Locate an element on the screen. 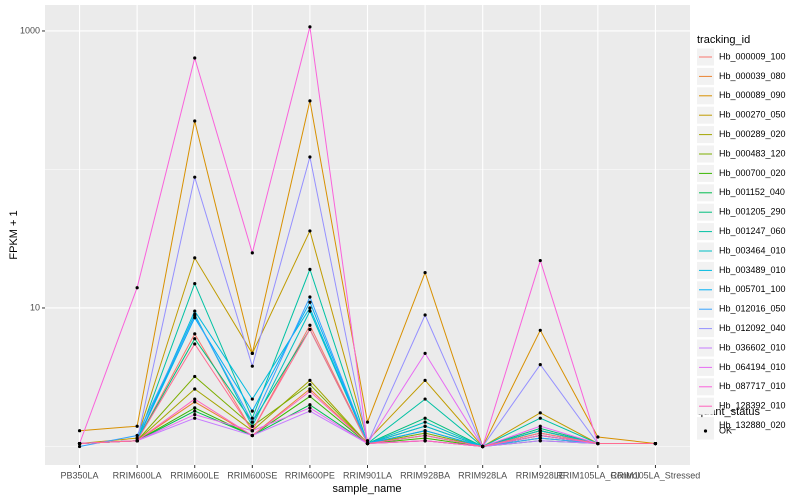 Image resolution: width=800 pixels, height=500 pixels. legend-label: Hb_000289_020 is located at coordinates (752, 134).